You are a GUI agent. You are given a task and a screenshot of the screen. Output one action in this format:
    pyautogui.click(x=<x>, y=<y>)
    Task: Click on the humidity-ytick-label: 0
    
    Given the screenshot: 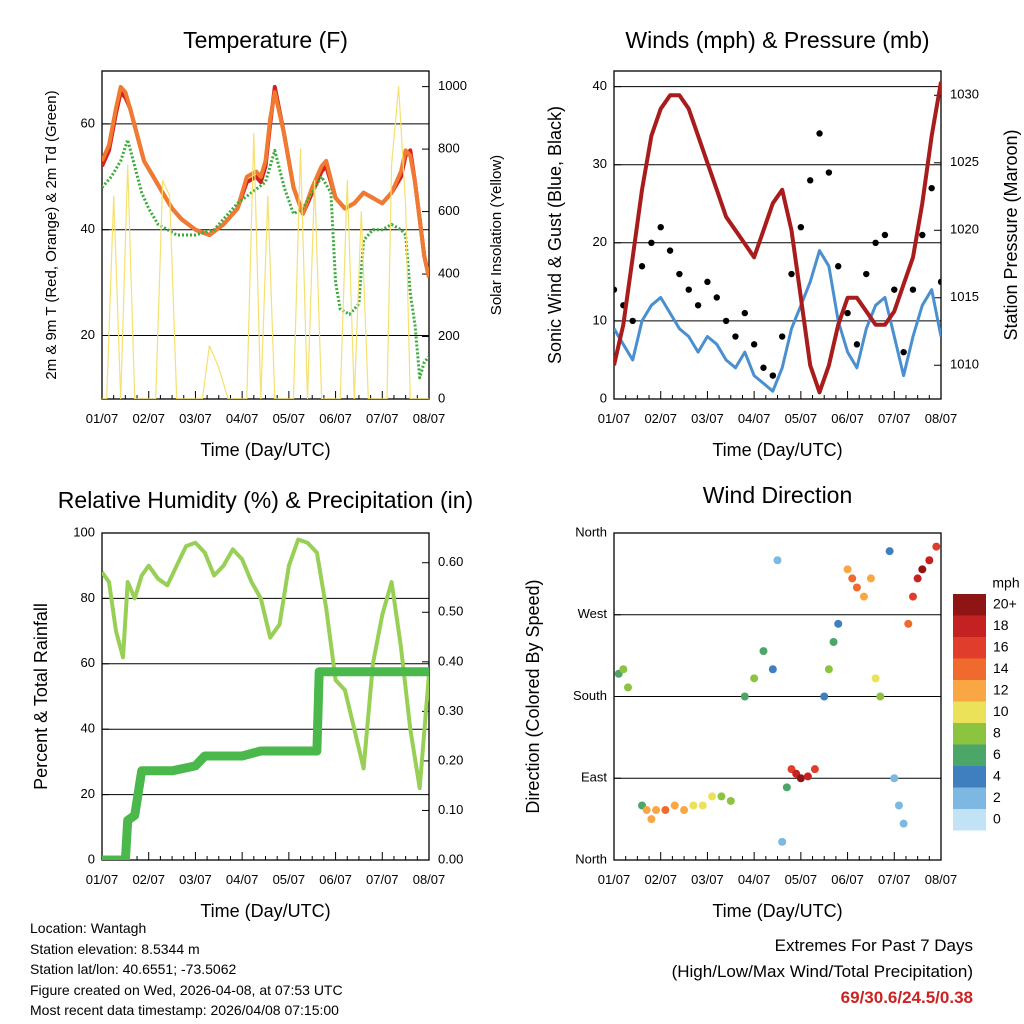 What is the action you would take?
    pyautogui.click(x=91, y=858)
    